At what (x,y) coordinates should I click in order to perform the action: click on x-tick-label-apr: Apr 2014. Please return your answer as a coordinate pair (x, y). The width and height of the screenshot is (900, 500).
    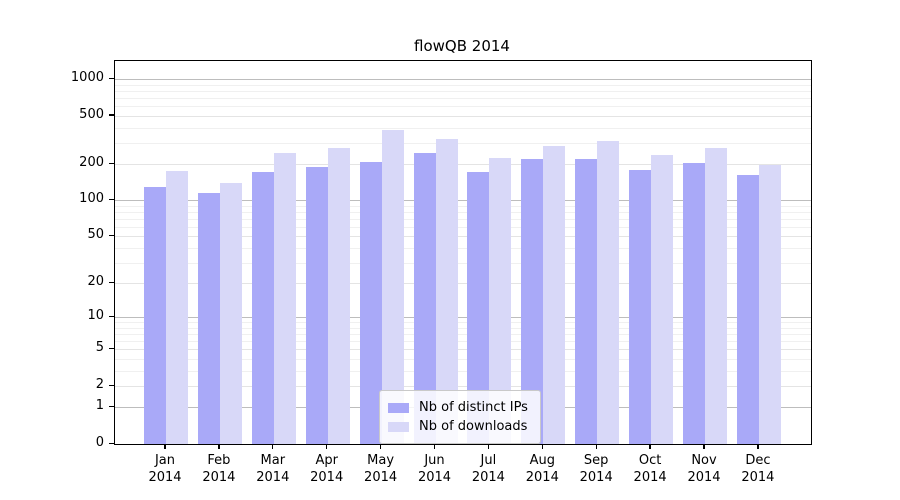
    Looking at the image, I should click on (327, 469).